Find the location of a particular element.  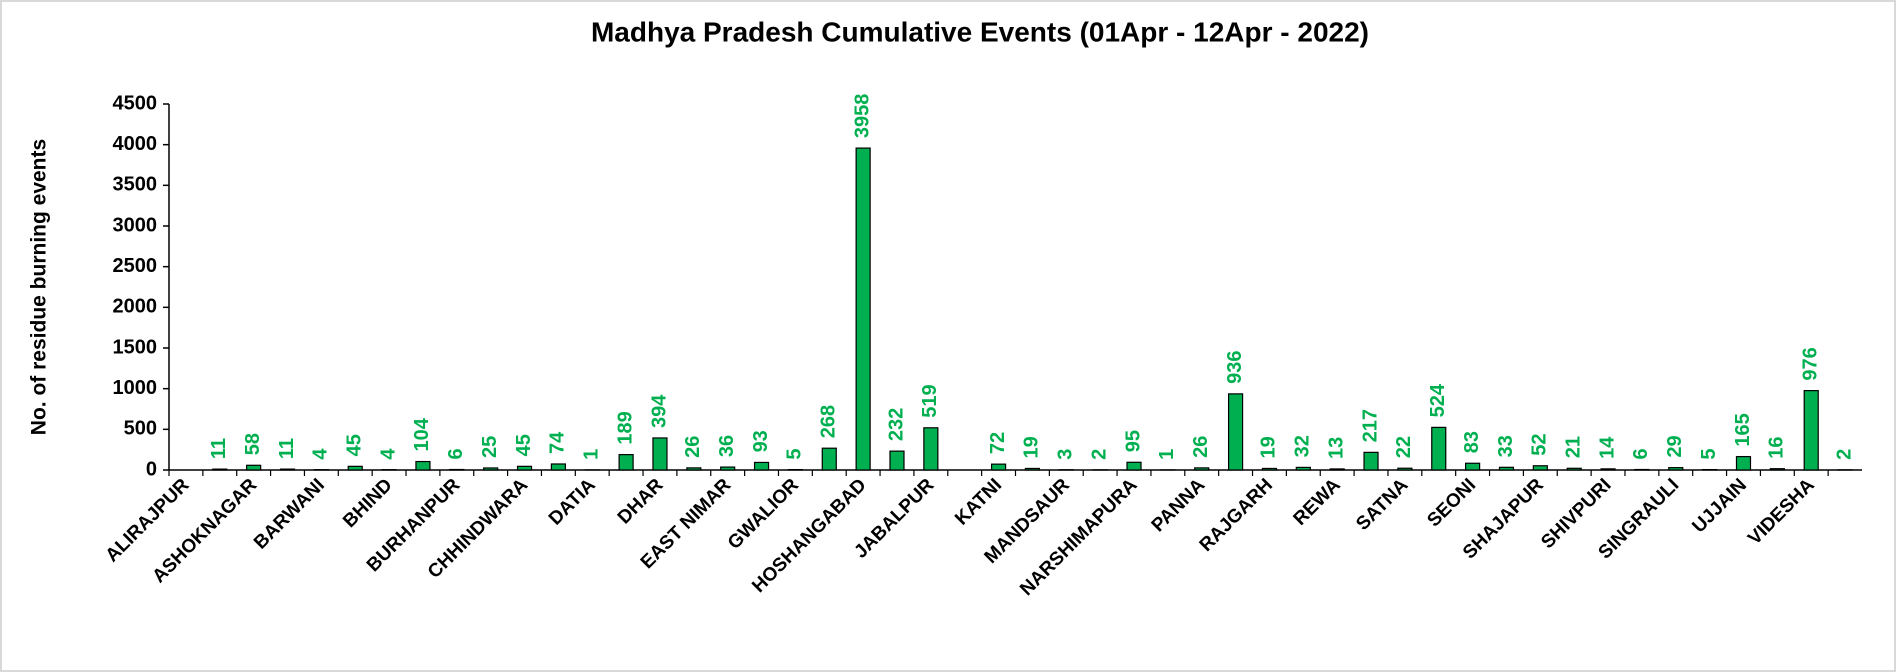

value-label: 72 is located at coordinates (998, 443).